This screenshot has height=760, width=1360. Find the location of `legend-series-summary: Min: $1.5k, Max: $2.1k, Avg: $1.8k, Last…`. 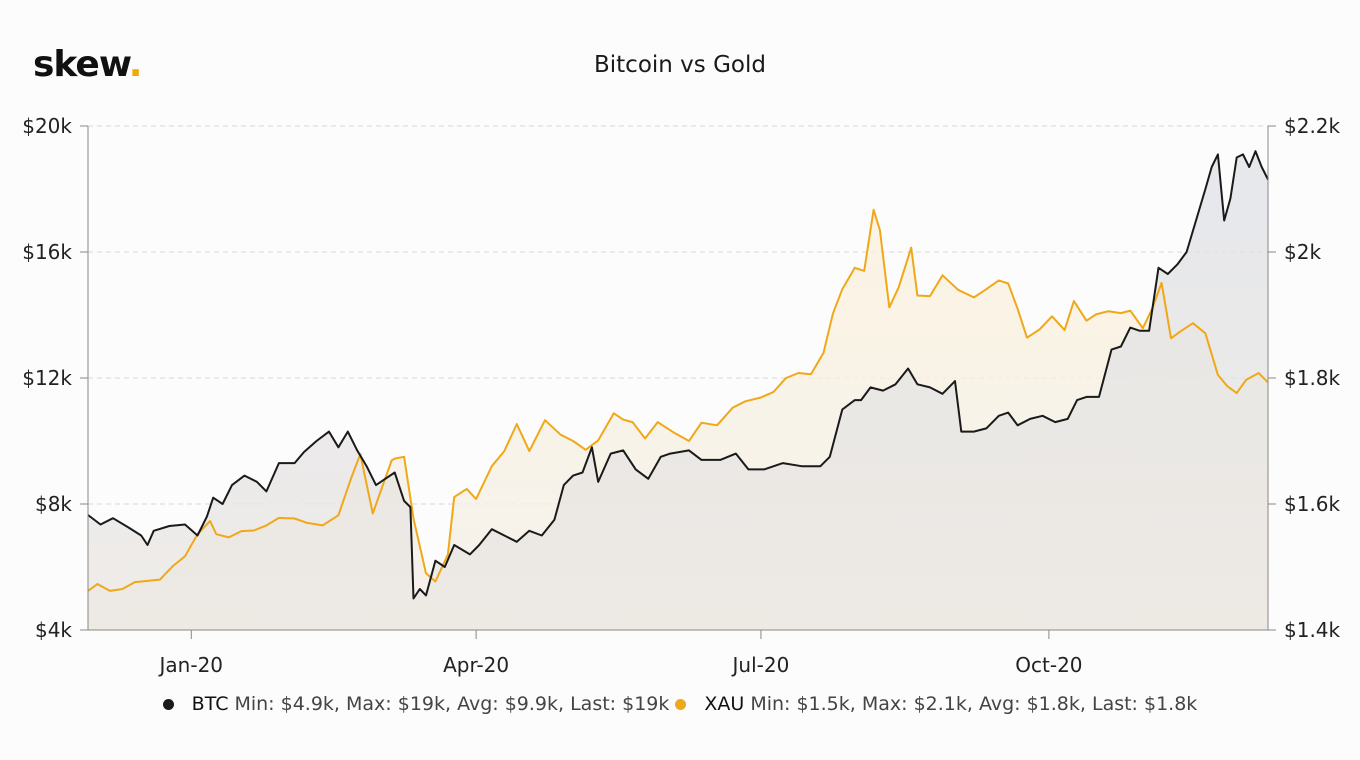

legend-series-summary: Min: $1.5k, Max: $2.1k, Avg: $1.8k, Last… is located at coordinates (974, 704).